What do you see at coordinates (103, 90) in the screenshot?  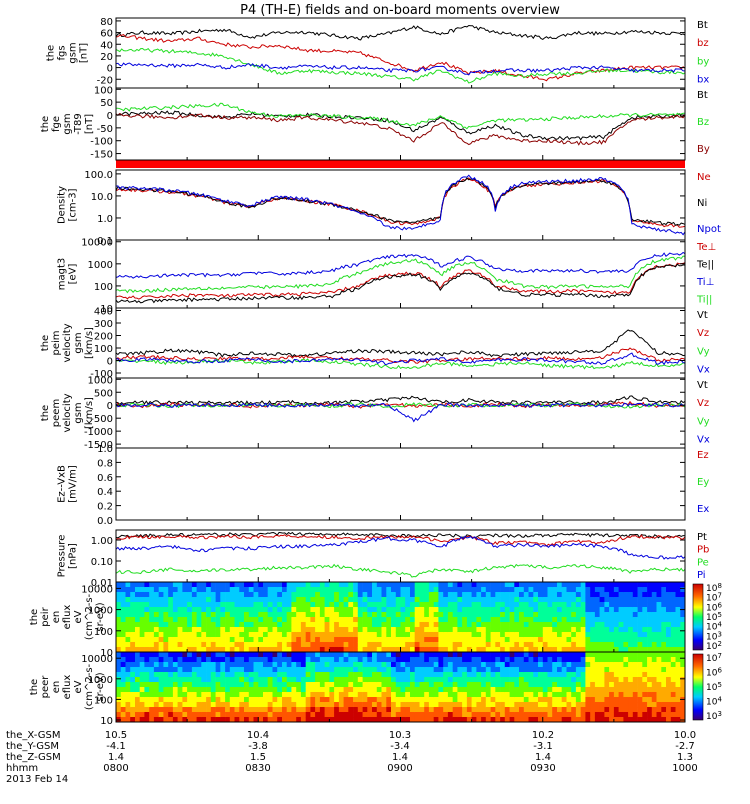 I see `y-tick-label: 100` at bounding box center [103, 90].